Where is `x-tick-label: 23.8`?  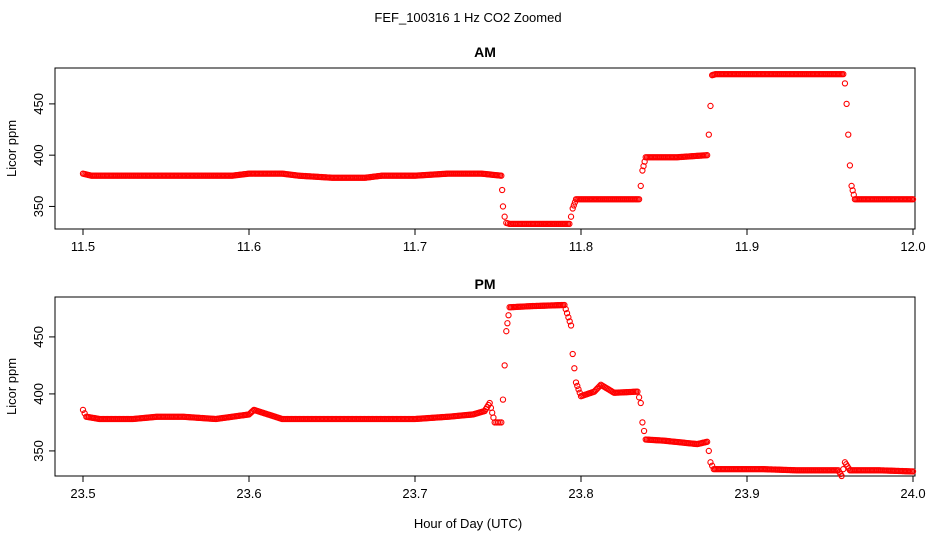 x-tick-label: 23.8 is located at coordinates (580, 493).